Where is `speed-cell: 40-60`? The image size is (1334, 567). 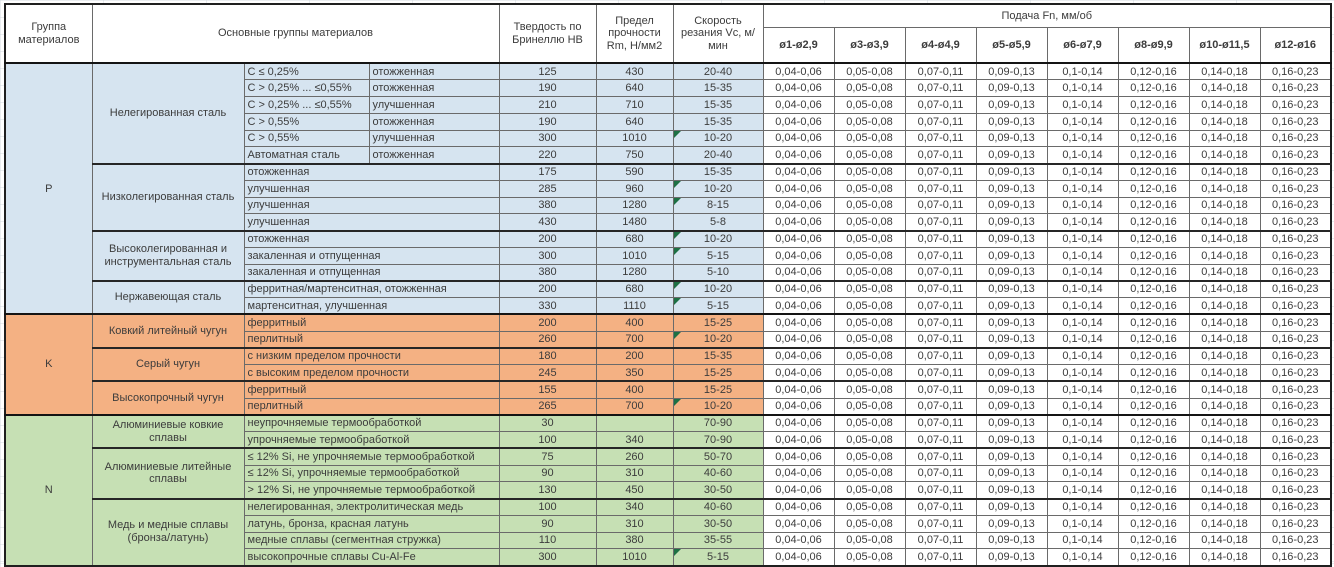 speed-cell: 40-60 is located at coordinates (718, 473).